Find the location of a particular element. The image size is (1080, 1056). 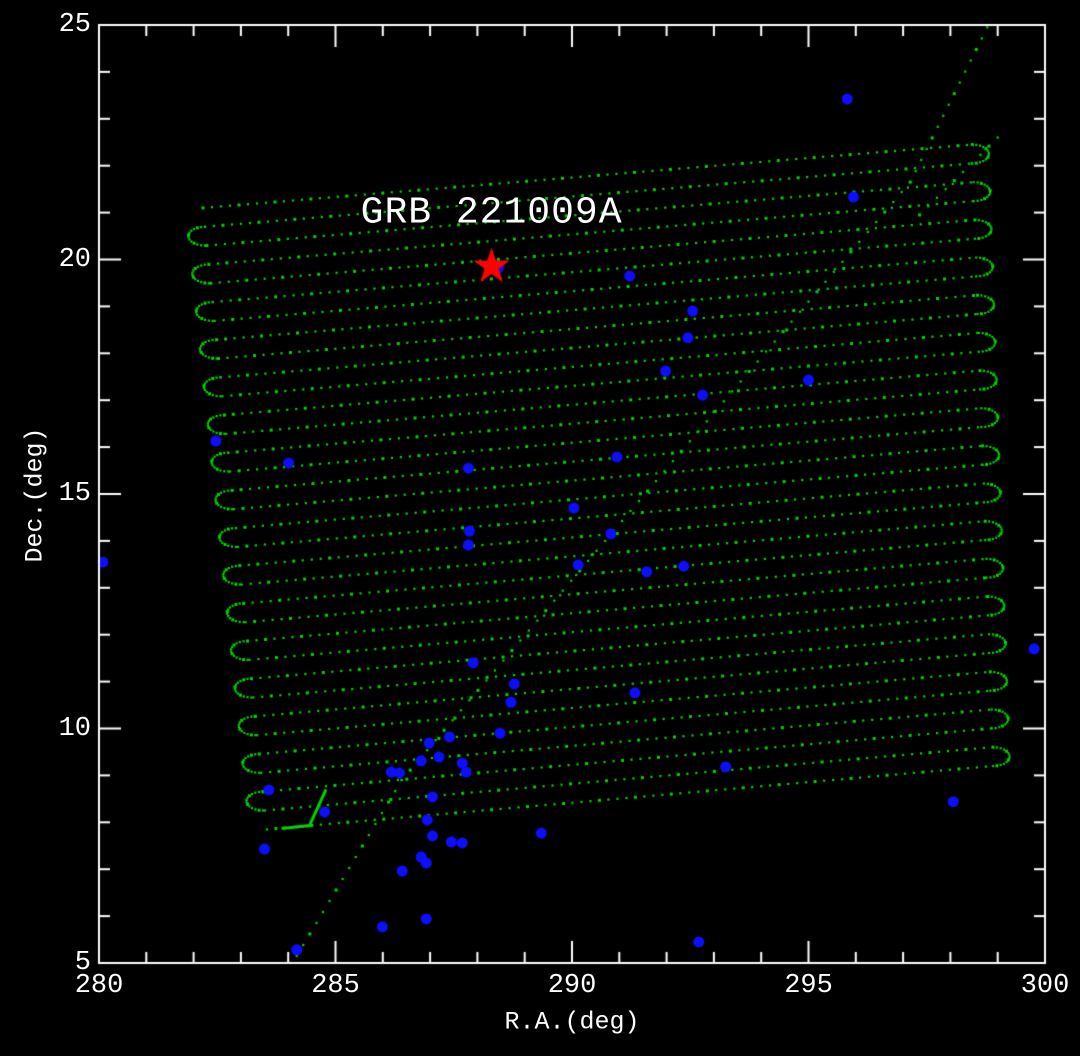

x-tick-label: 280 is located at coordinates (99, 986).